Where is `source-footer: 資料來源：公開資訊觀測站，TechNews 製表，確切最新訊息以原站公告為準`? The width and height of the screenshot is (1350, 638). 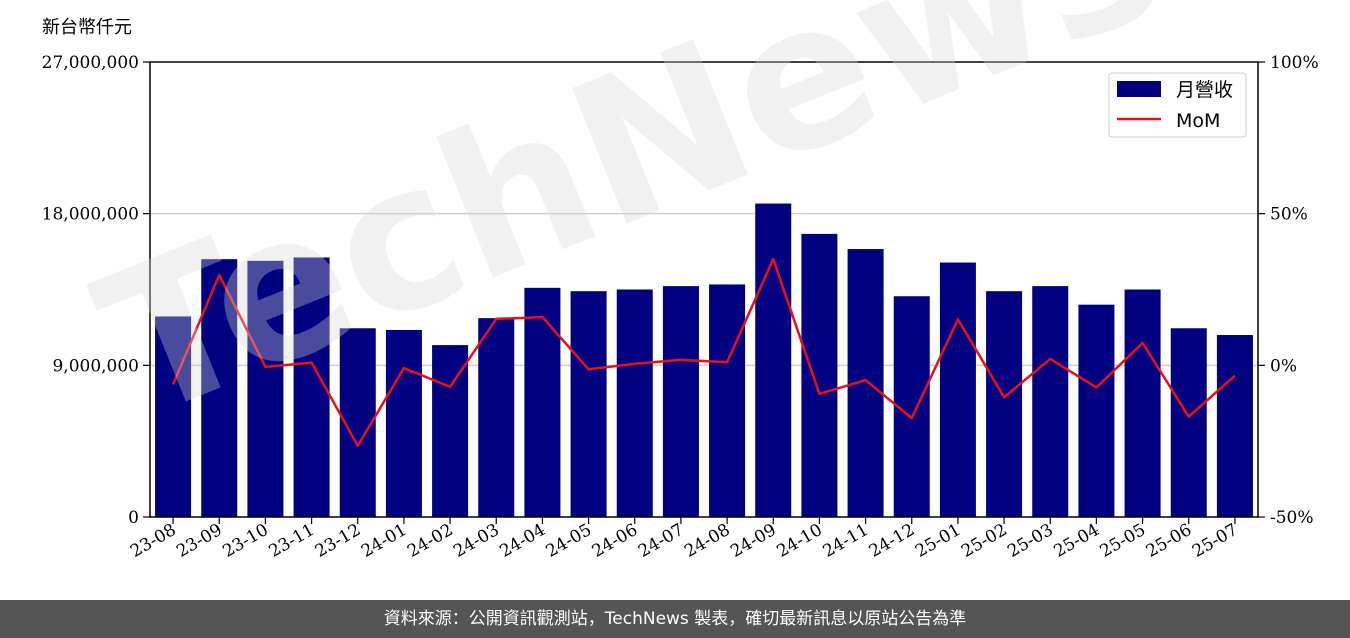 source-footer: 資料來源：公開資訊觀測站，TechNews 製表，確切最新訊息以原站公告為準 is located at coordinates (675, 619).